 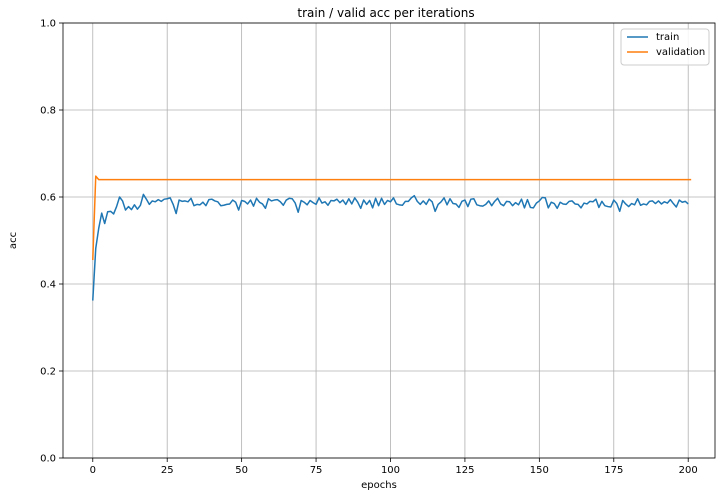 I want to click on x-axis-label: epochs, so click(x=379, y=485).